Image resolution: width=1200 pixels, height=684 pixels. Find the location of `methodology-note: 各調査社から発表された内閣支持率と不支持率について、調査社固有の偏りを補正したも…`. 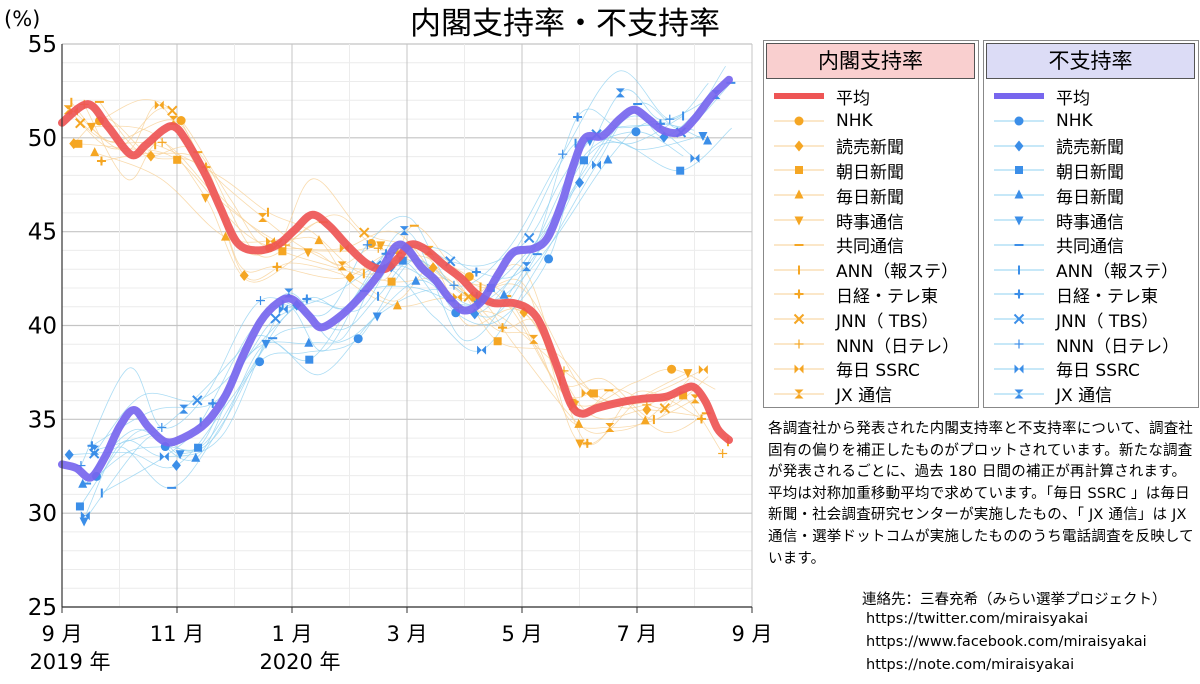

methodology-note: 各調査社から発表された内閣支持率と不支持率について、調査社固有の偏りを補正したも… is located at coordinates (981, 494).